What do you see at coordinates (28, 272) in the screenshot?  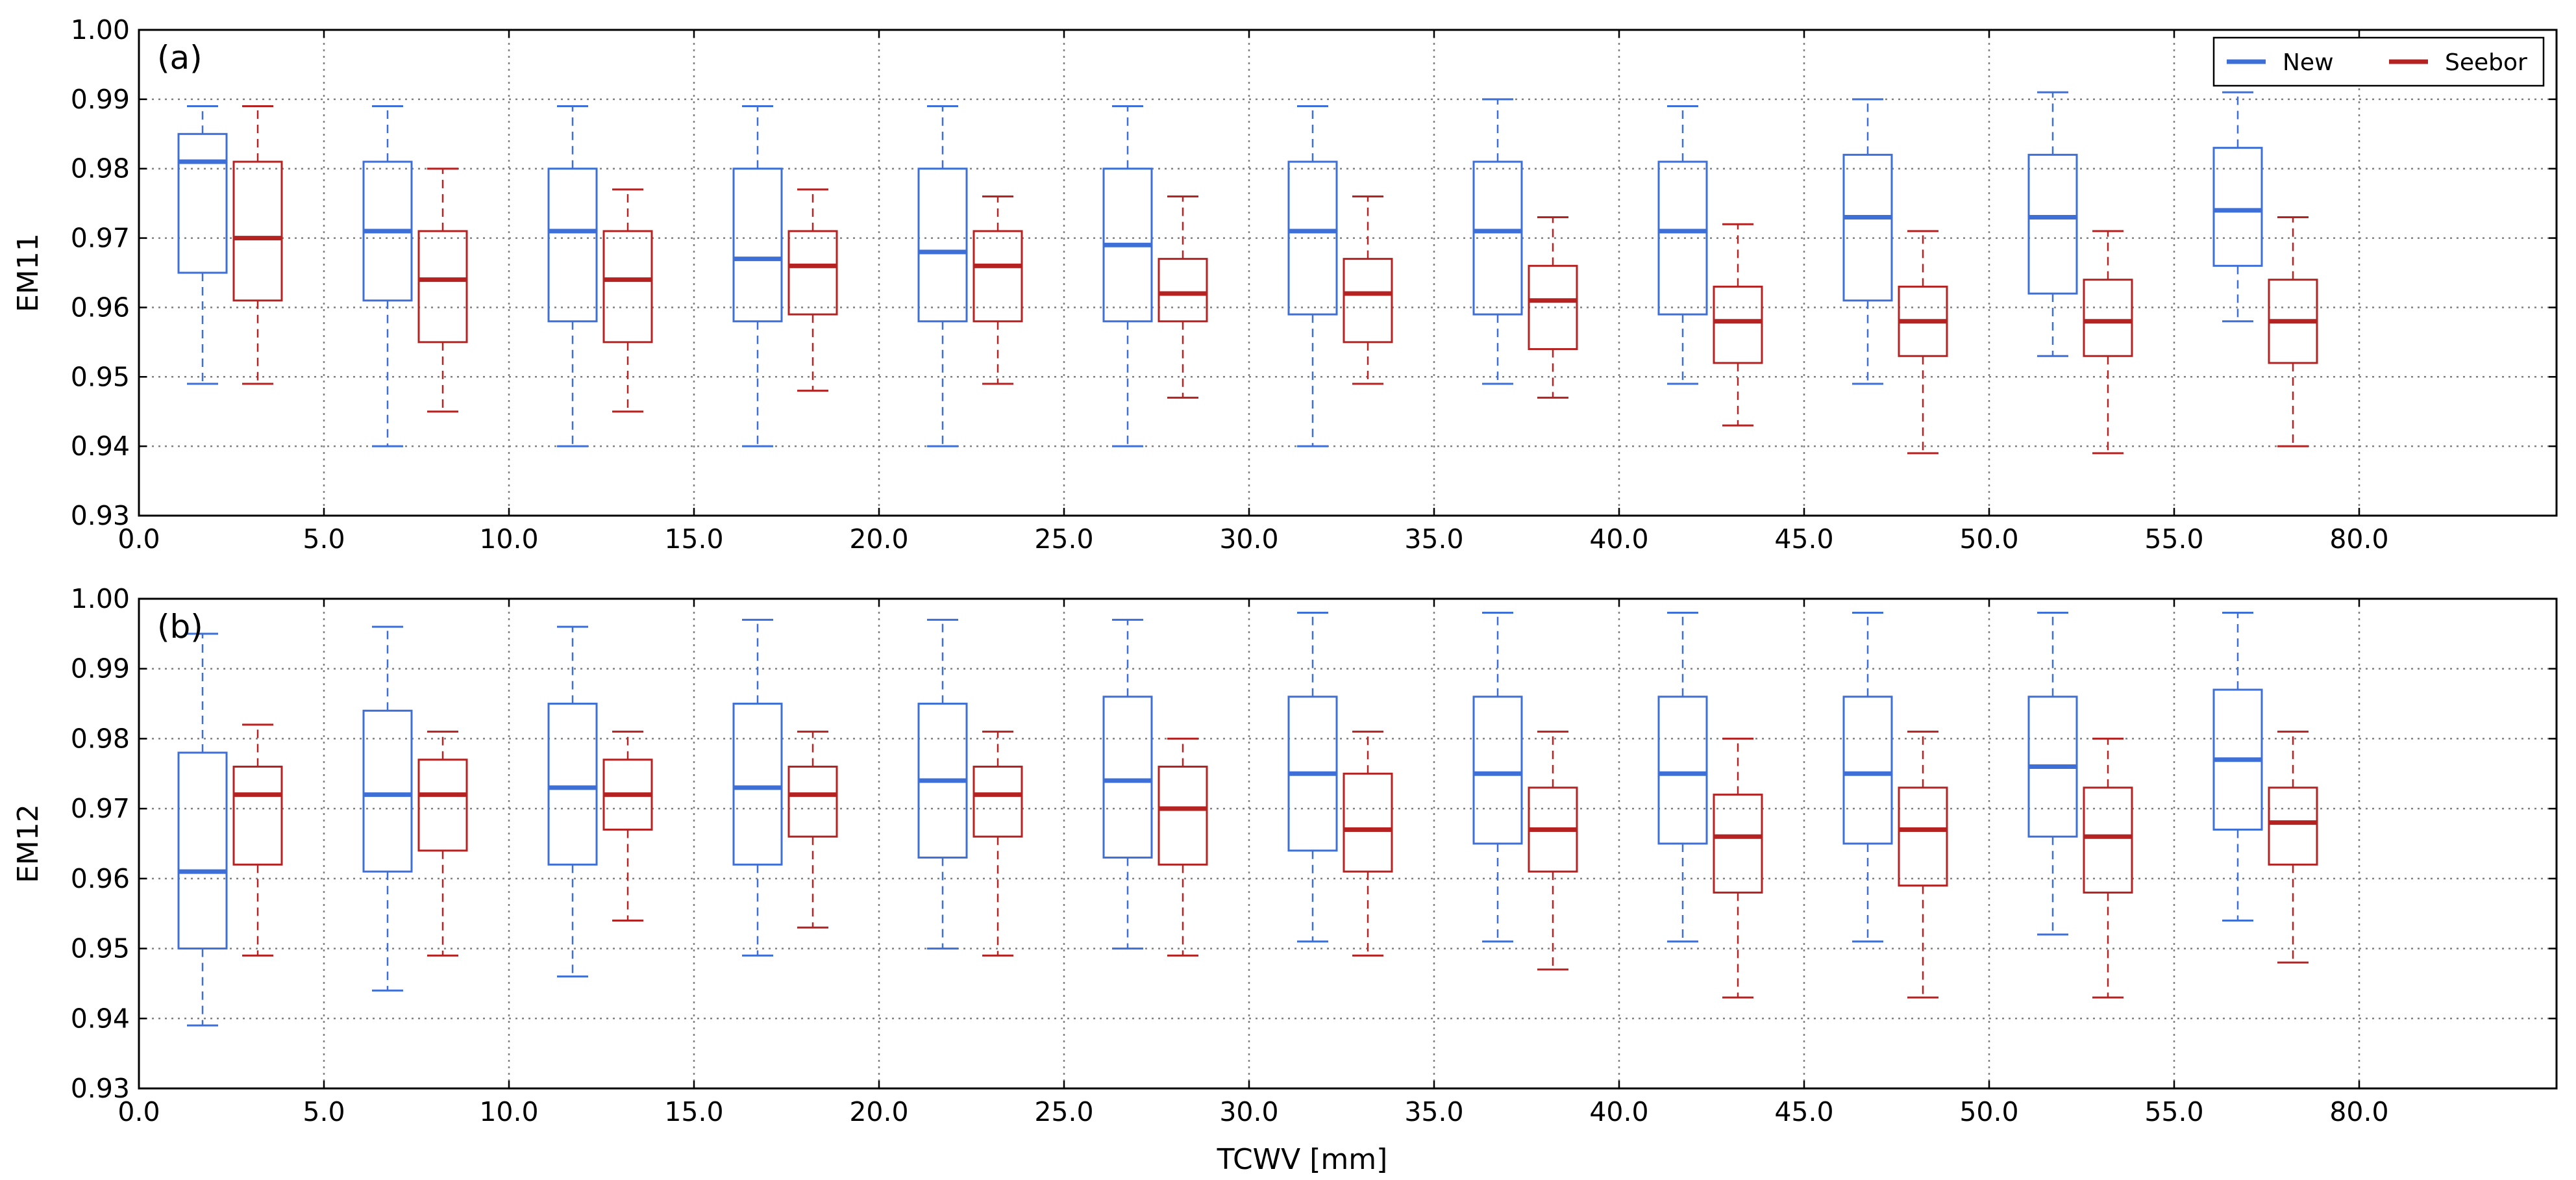 I see `y-axis-label: EM11` at bounding box center [28, 272].